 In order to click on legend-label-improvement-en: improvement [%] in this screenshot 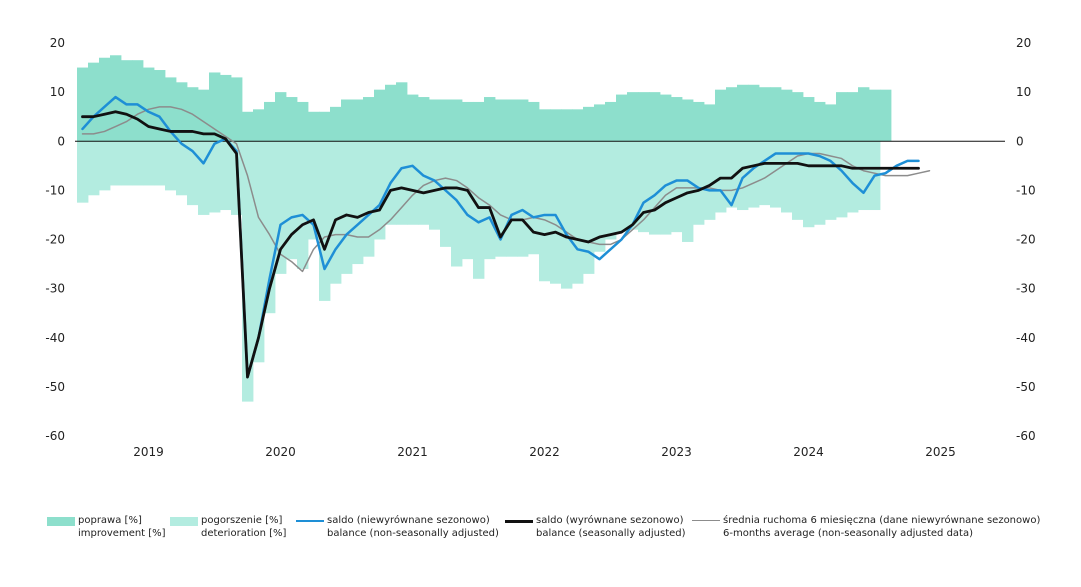, I will do `click(122, 533)`.